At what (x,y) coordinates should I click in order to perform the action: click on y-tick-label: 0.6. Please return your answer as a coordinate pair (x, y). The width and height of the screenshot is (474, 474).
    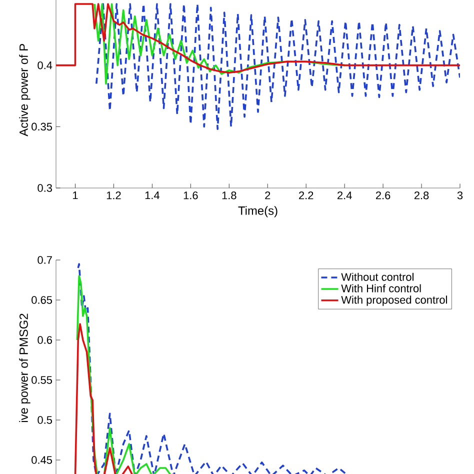
    Looking at the image, I should click on (45, 340).